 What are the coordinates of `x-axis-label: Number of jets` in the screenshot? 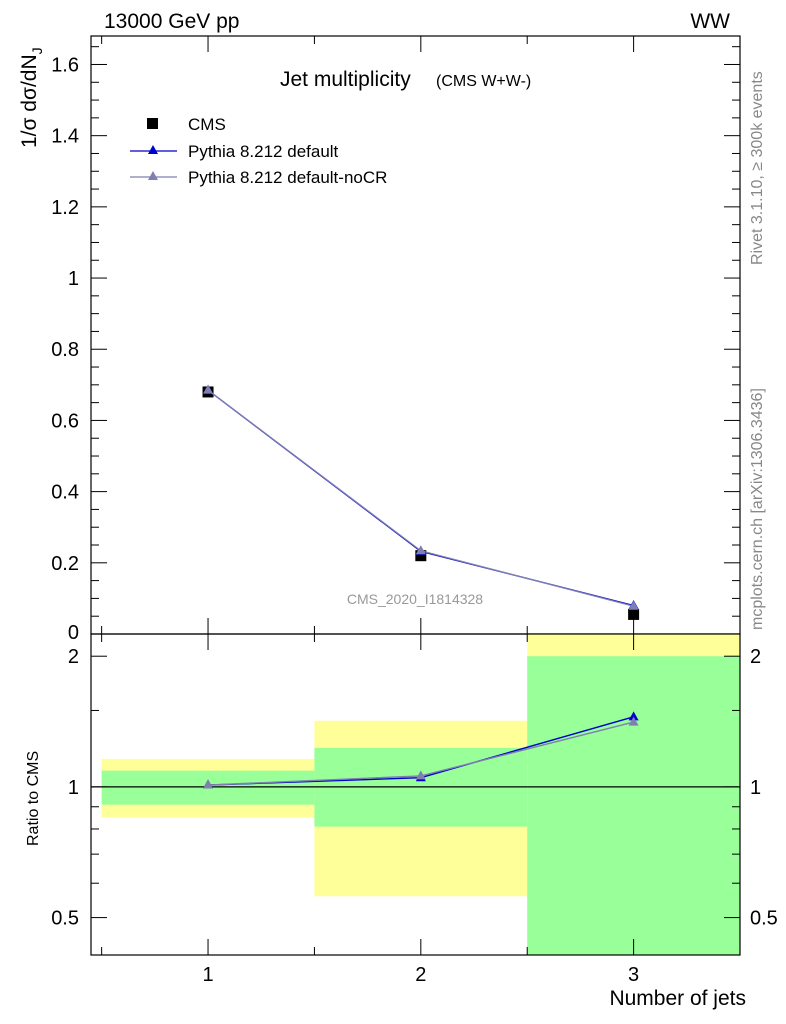 It's located at (677, 998).